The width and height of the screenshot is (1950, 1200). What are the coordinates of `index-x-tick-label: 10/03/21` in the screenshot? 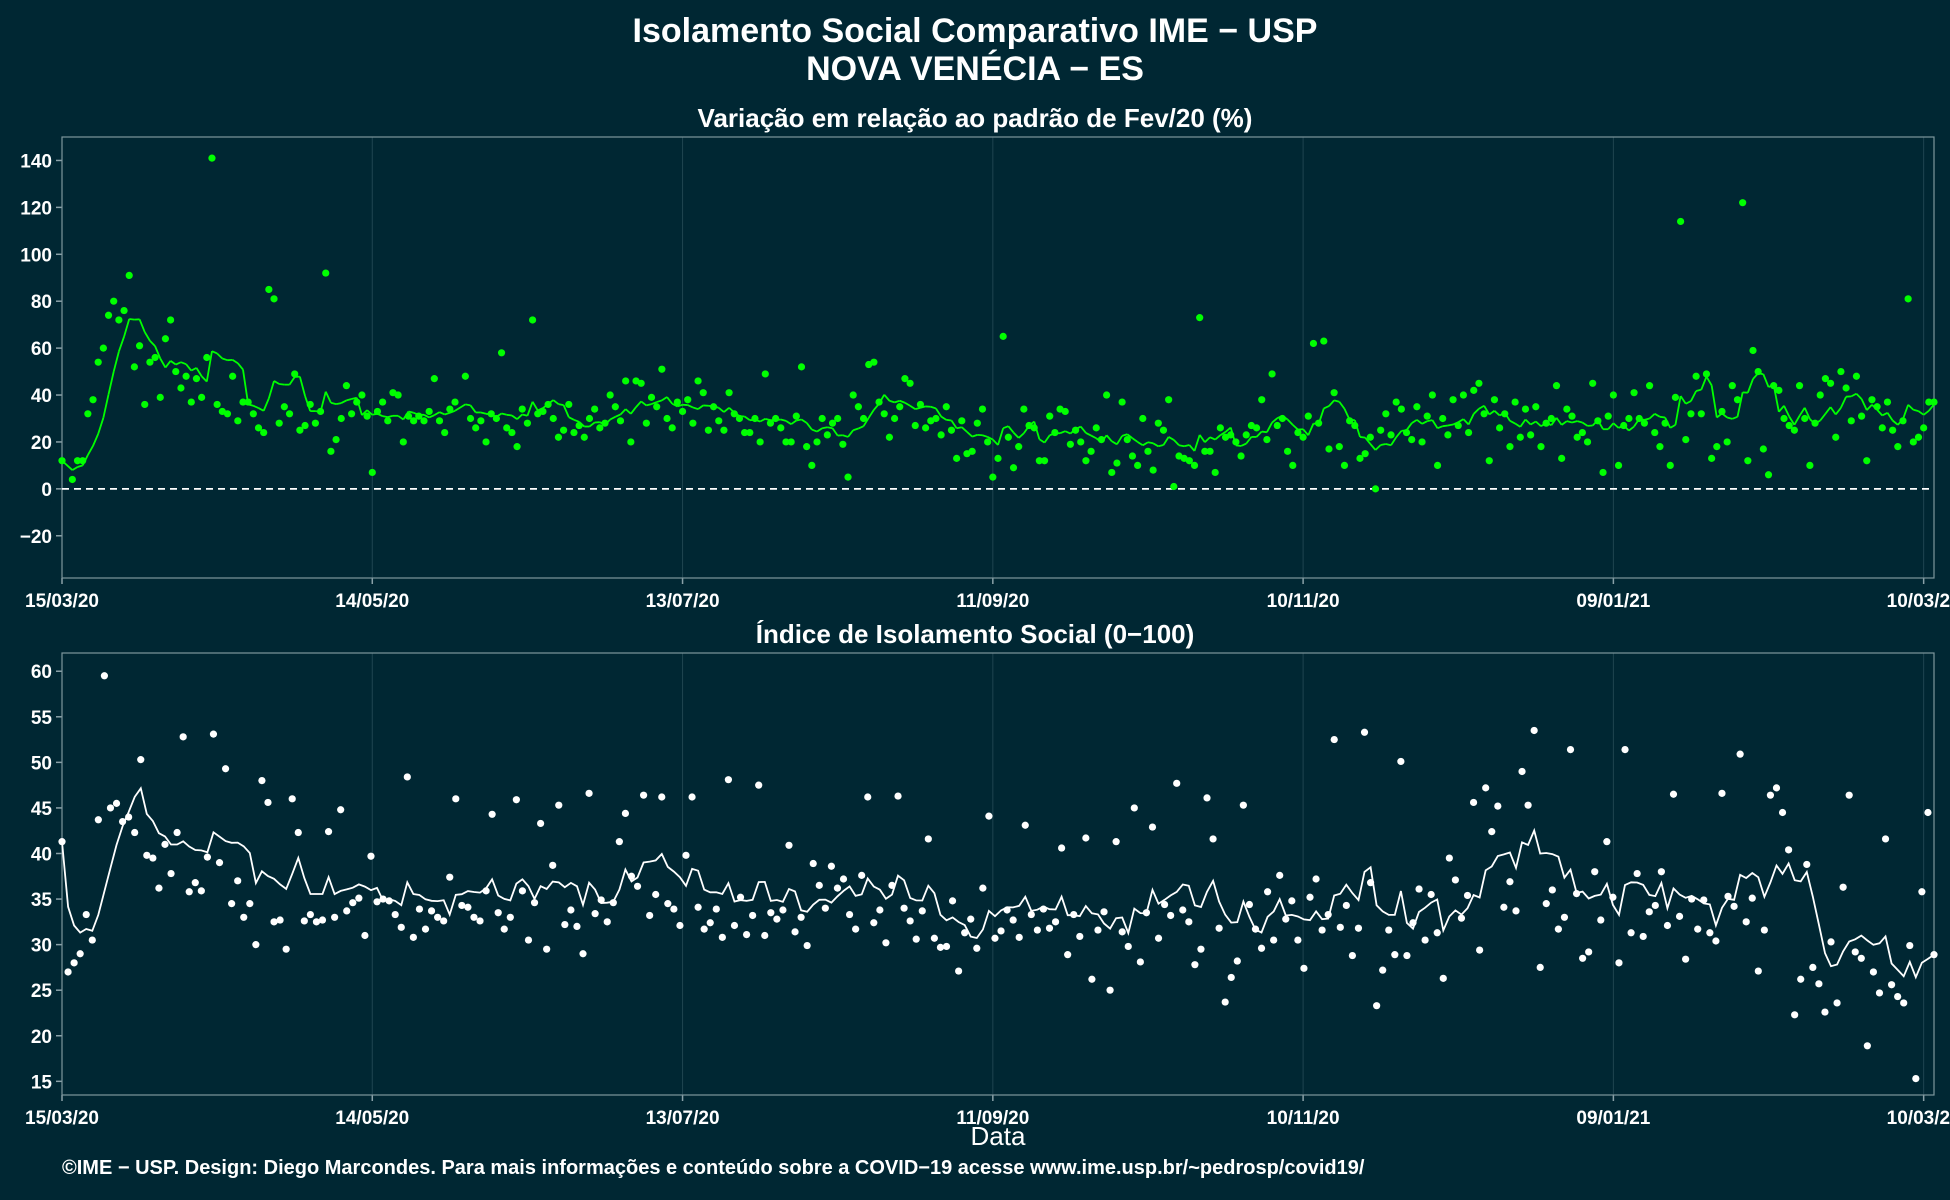 It's located at (1918, 1118).